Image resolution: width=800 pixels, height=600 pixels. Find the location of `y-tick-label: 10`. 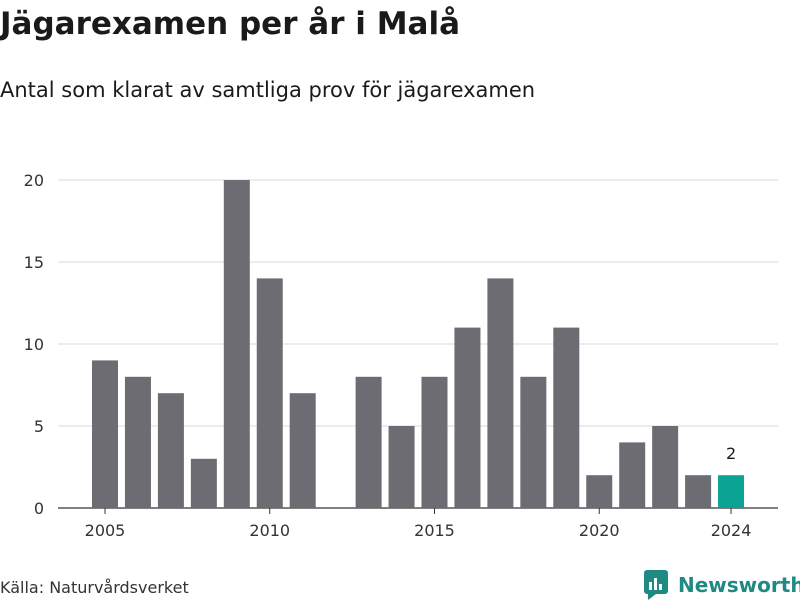

y-tick-label: 10 is located at coordinates (34, 344).